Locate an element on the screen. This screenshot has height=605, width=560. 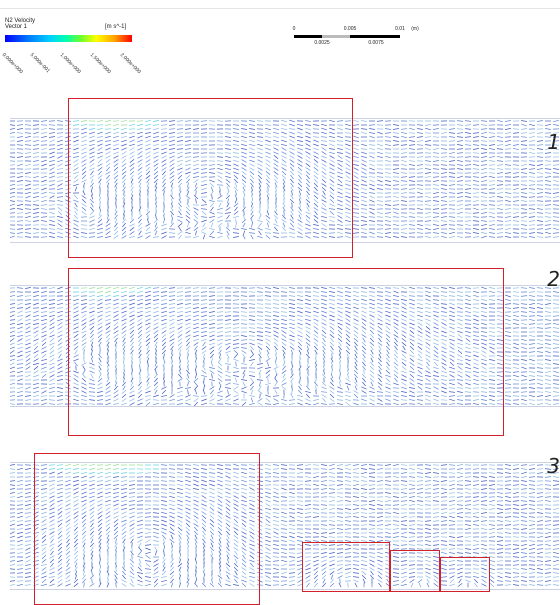
panel-number: 1 is located at coordinates (553, 142).